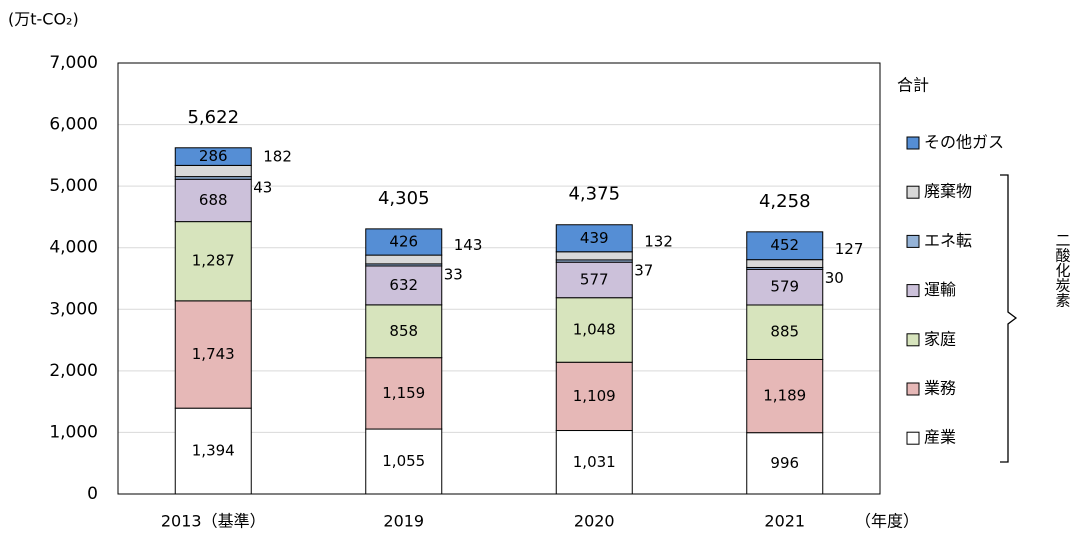 The image size is (1075, 534). What do you see at coordinates (73, 432) in the screenshot?
I see `y-tick-label: 1,000` at bounding box center [73, 432].